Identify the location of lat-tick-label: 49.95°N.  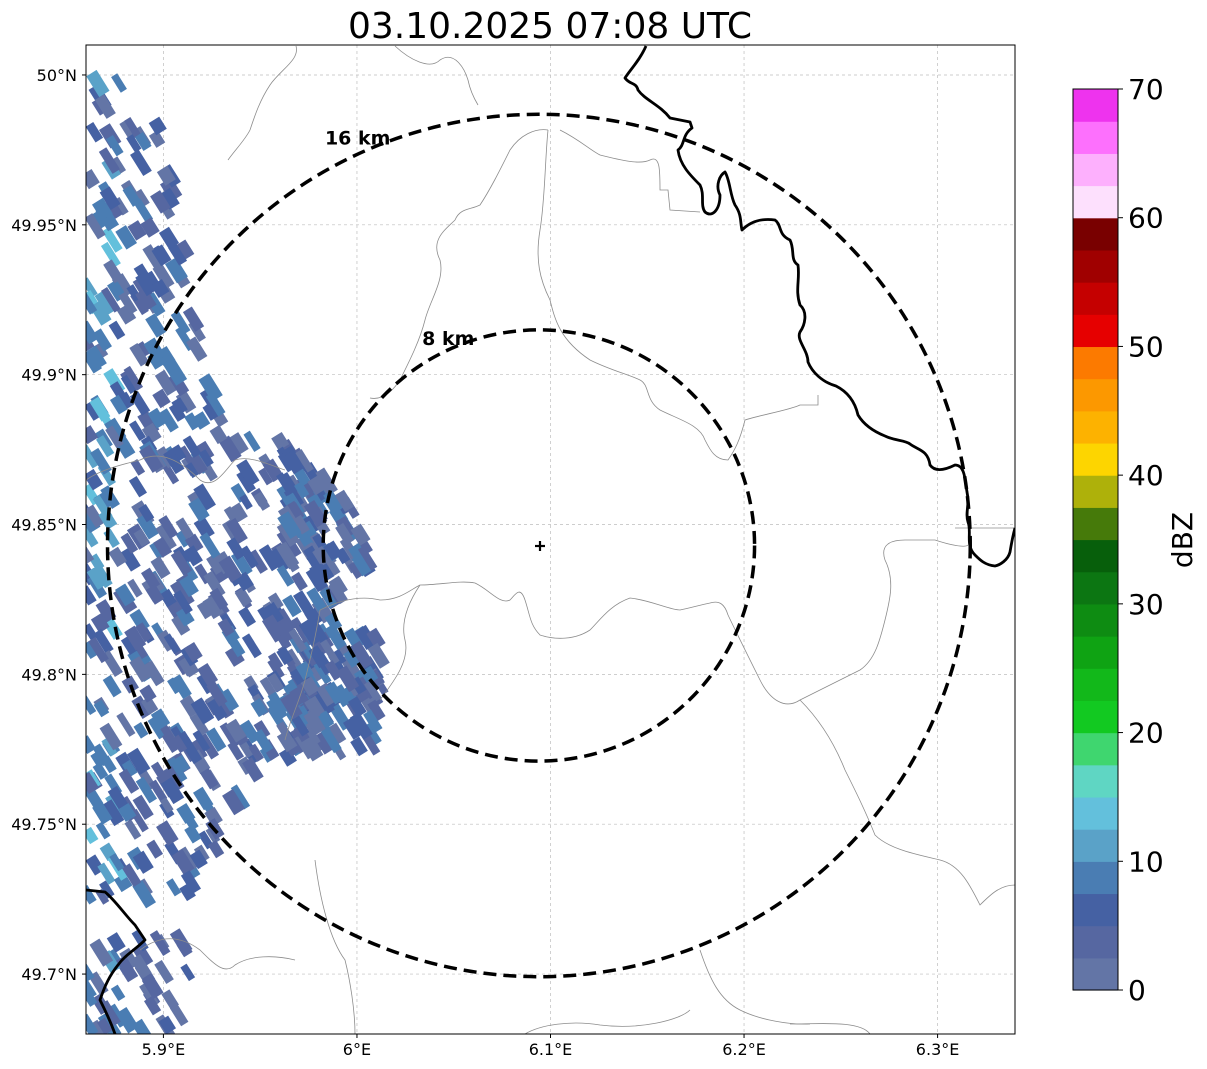
(44, 225).